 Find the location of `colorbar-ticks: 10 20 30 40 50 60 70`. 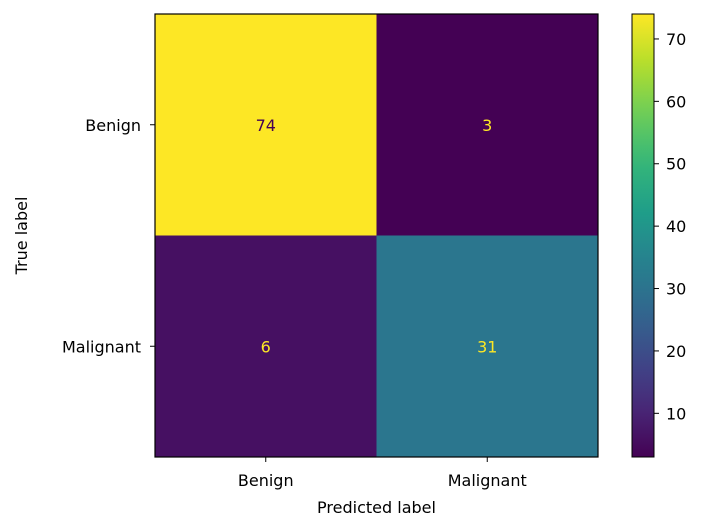

colorbar-ticks: 10 20 30 40 50 60 70 is located at coordinates (670, 226).